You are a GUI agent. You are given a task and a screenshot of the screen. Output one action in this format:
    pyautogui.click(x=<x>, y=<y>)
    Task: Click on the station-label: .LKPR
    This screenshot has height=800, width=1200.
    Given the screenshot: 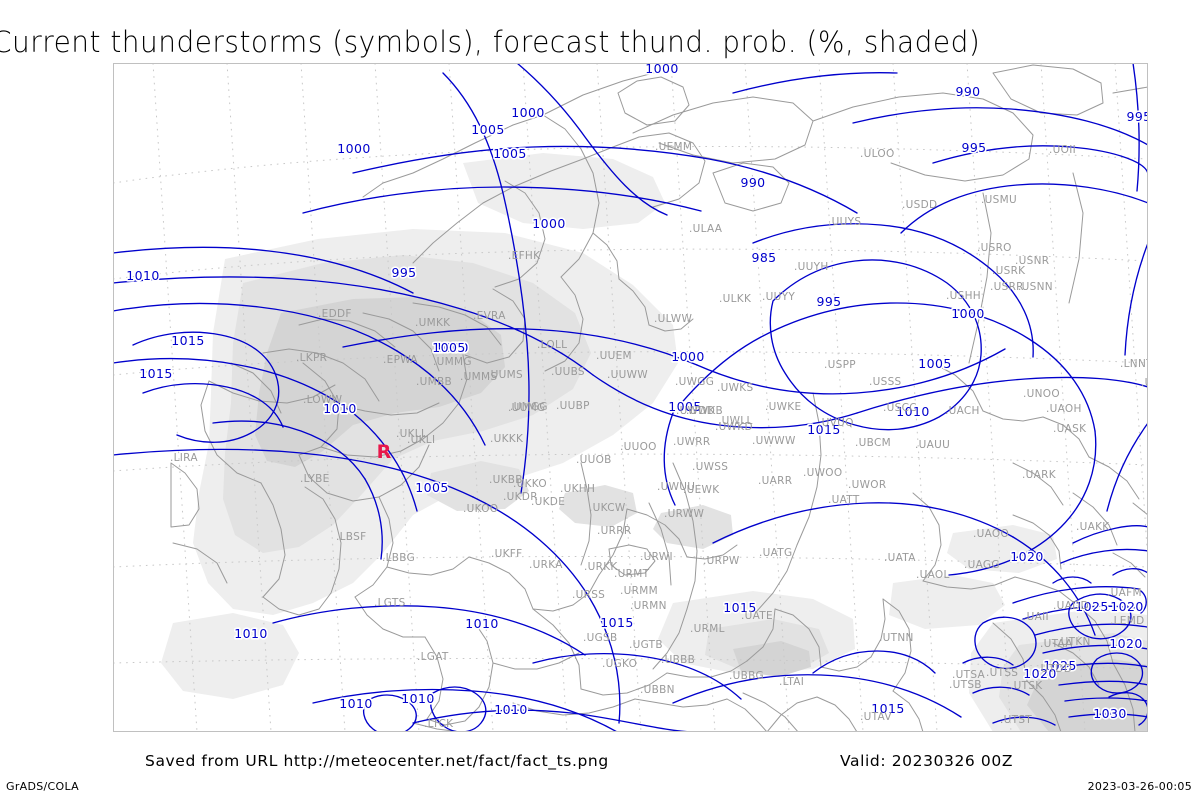 What is the action you would take?
    pyautogui.click(x=311, y=358)
    